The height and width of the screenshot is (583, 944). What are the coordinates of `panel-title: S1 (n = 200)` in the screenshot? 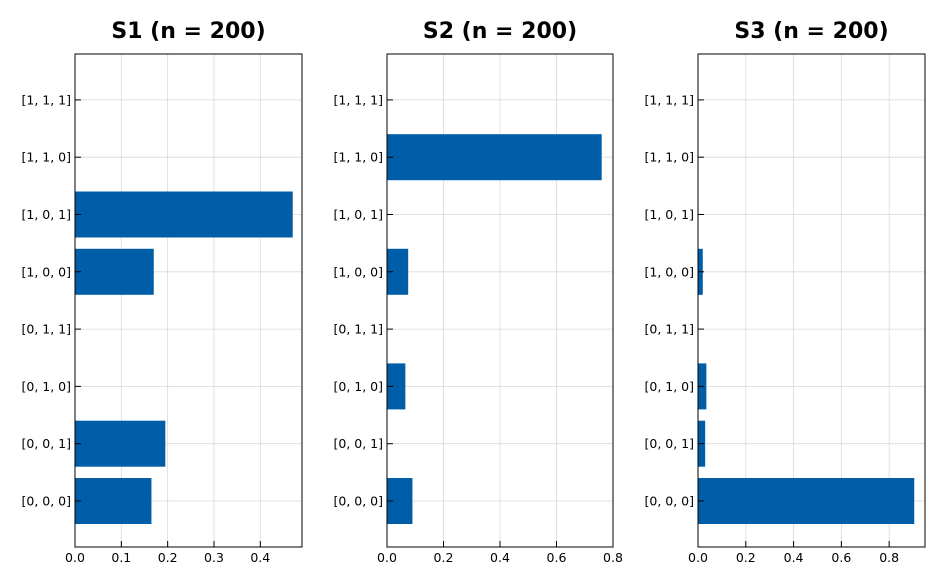 It's located at (188, 31).